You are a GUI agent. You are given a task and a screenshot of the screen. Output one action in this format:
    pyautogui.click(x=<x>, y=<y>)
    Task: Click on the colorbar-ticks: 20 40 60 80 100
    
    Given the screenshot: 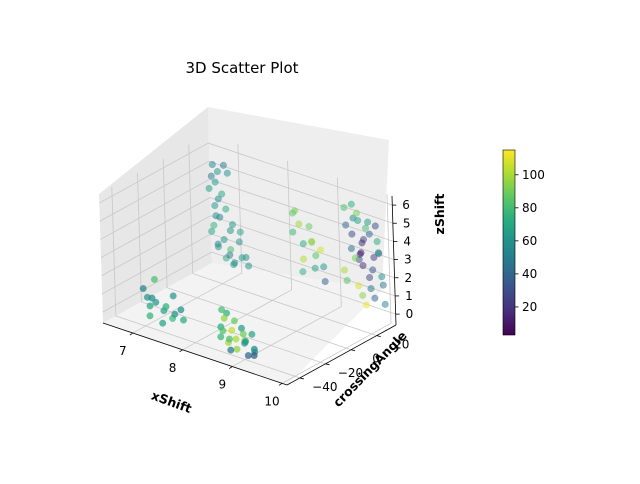 What is the action you would take?
    pyautogui.click(x=530, y=241)
    